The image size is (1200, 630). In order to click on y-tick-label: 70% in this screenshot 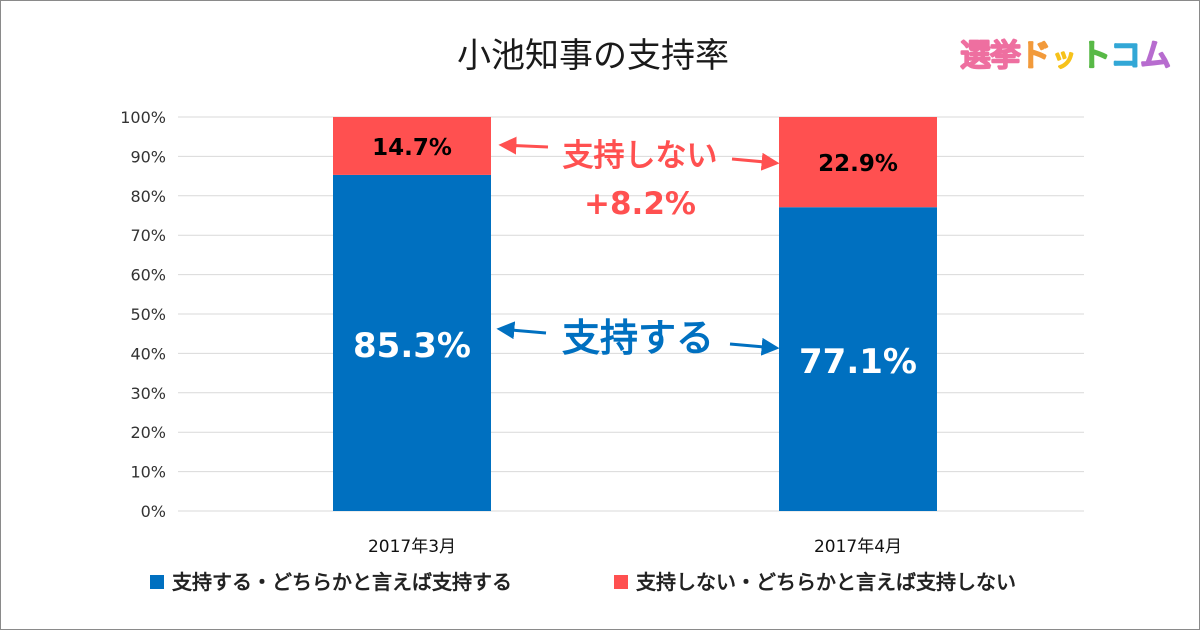, I will do `click(148, 235)`.